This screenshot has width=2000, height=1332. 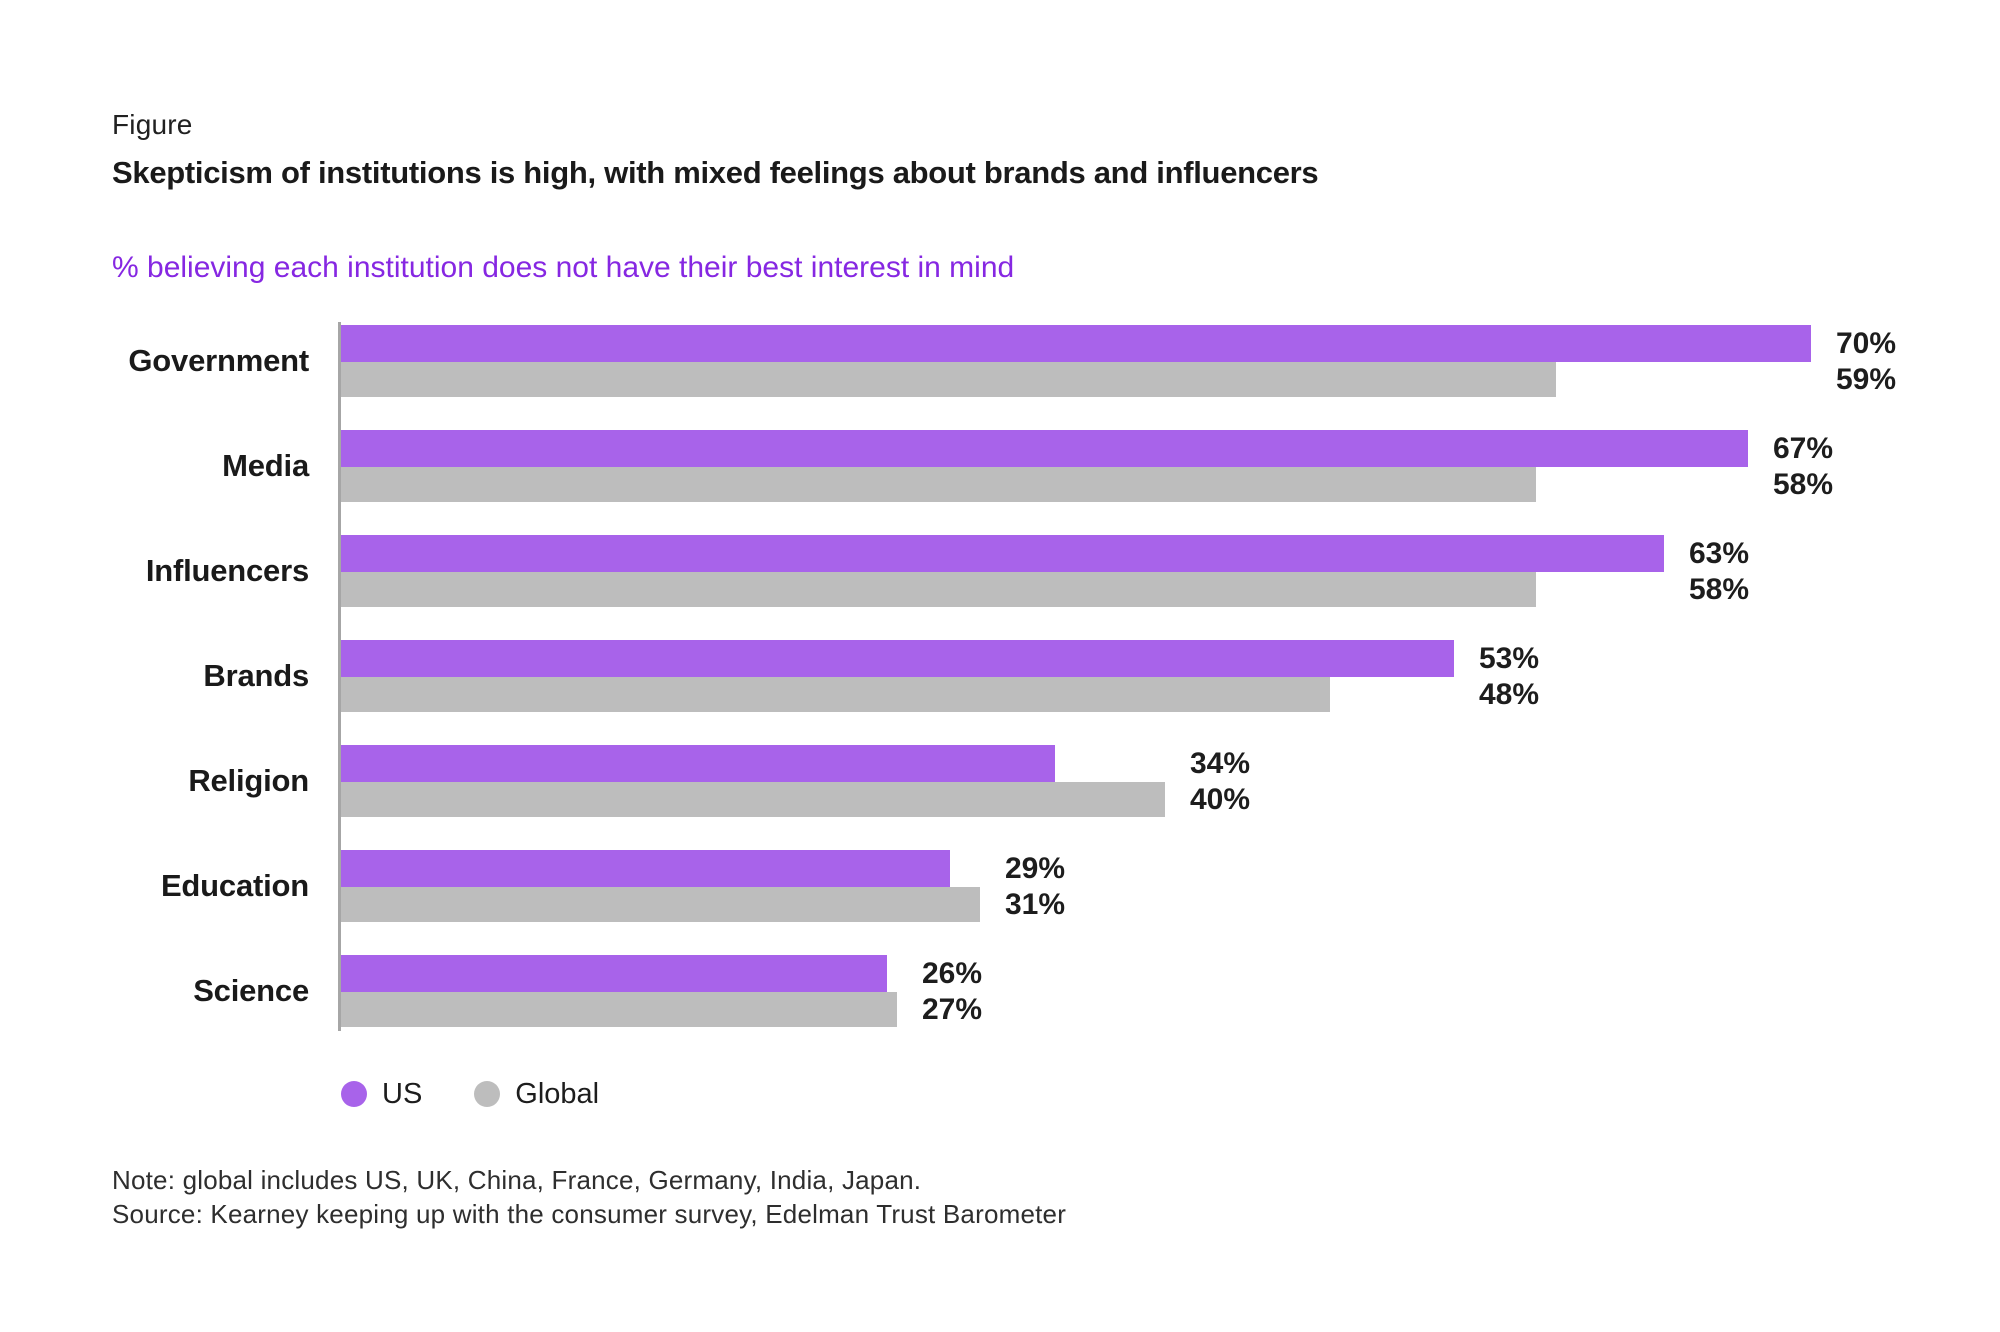 What do you see at coordinates (1866, 379) in the screenshot?
I see `value-label: 59%` at bounding box center [1866, 379].